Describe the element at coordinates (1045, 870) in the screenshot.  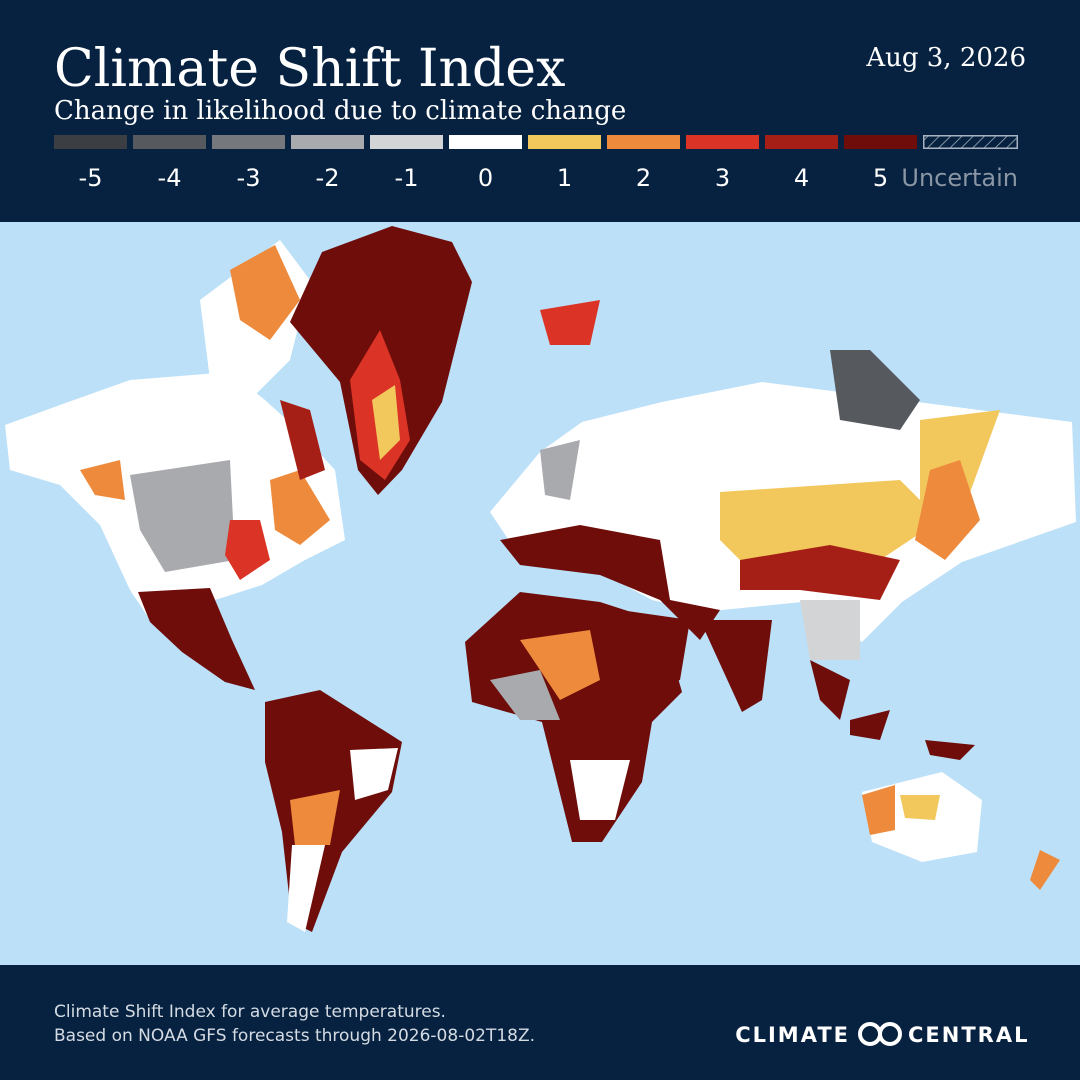
I see `new-zealand` at that location.